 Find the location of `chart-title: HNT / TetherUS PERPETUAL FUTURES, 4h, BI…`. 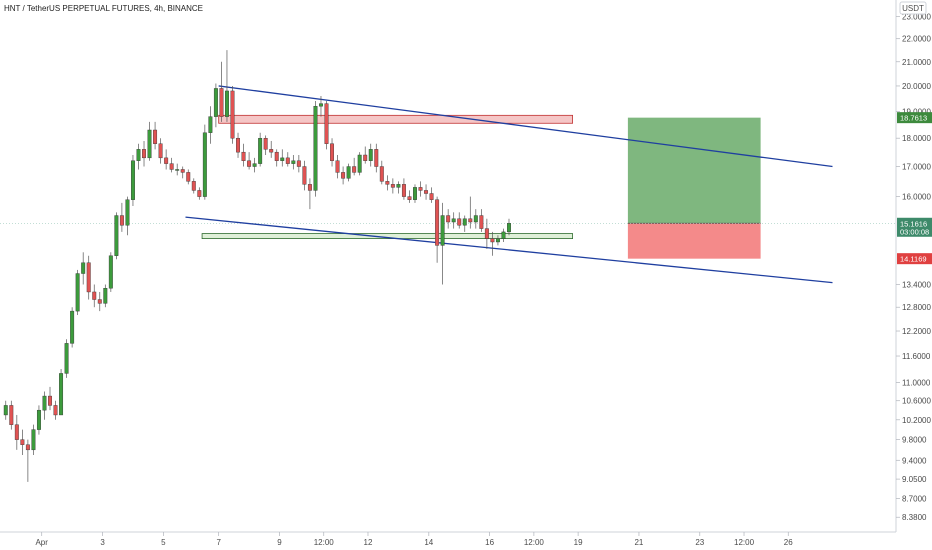

chart-title: HNT / TetherUS PERPETUAL FUTURES, 4h, BI… is located at coordinates (103, 8).